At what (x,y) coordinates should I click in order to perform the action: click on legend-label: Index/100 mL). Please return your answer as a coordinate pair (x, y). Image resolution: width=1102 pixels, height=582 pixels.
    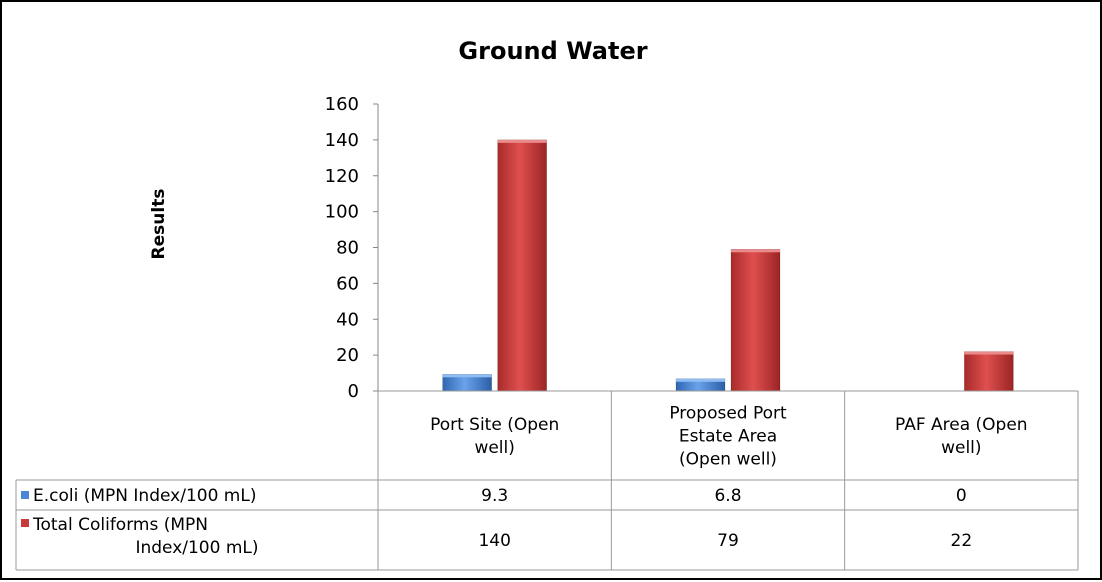
    Looking at the image, I should click on (196, 548).